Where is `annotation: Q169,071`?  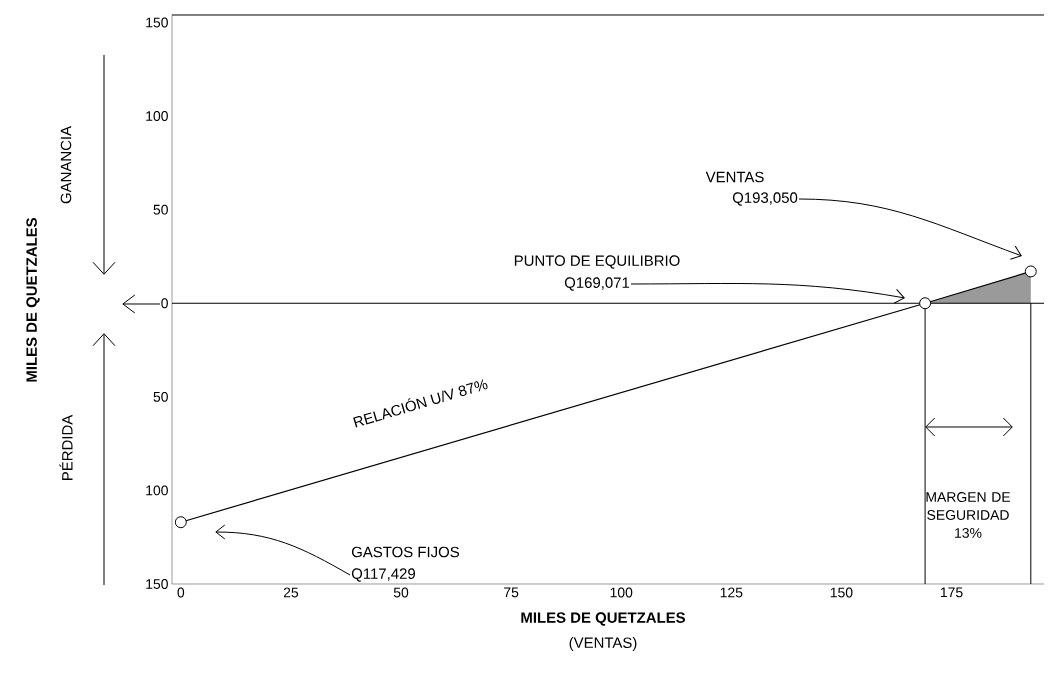
annotation: Q169,071 is located at coordinates (597, 284).